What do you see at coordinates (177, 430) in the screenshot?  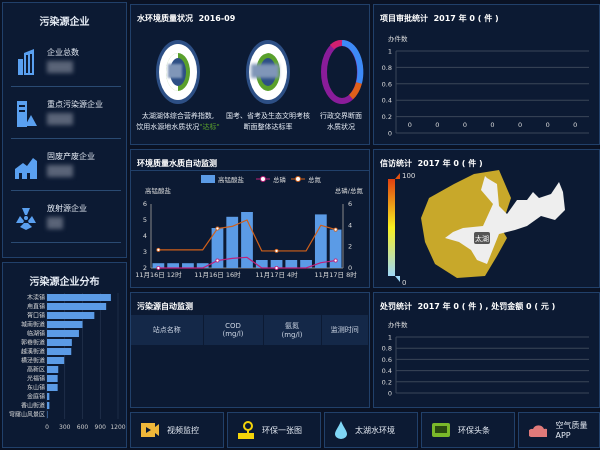 I see `nav-video-monitor: 视频监控` at bounding box center [177, 430].